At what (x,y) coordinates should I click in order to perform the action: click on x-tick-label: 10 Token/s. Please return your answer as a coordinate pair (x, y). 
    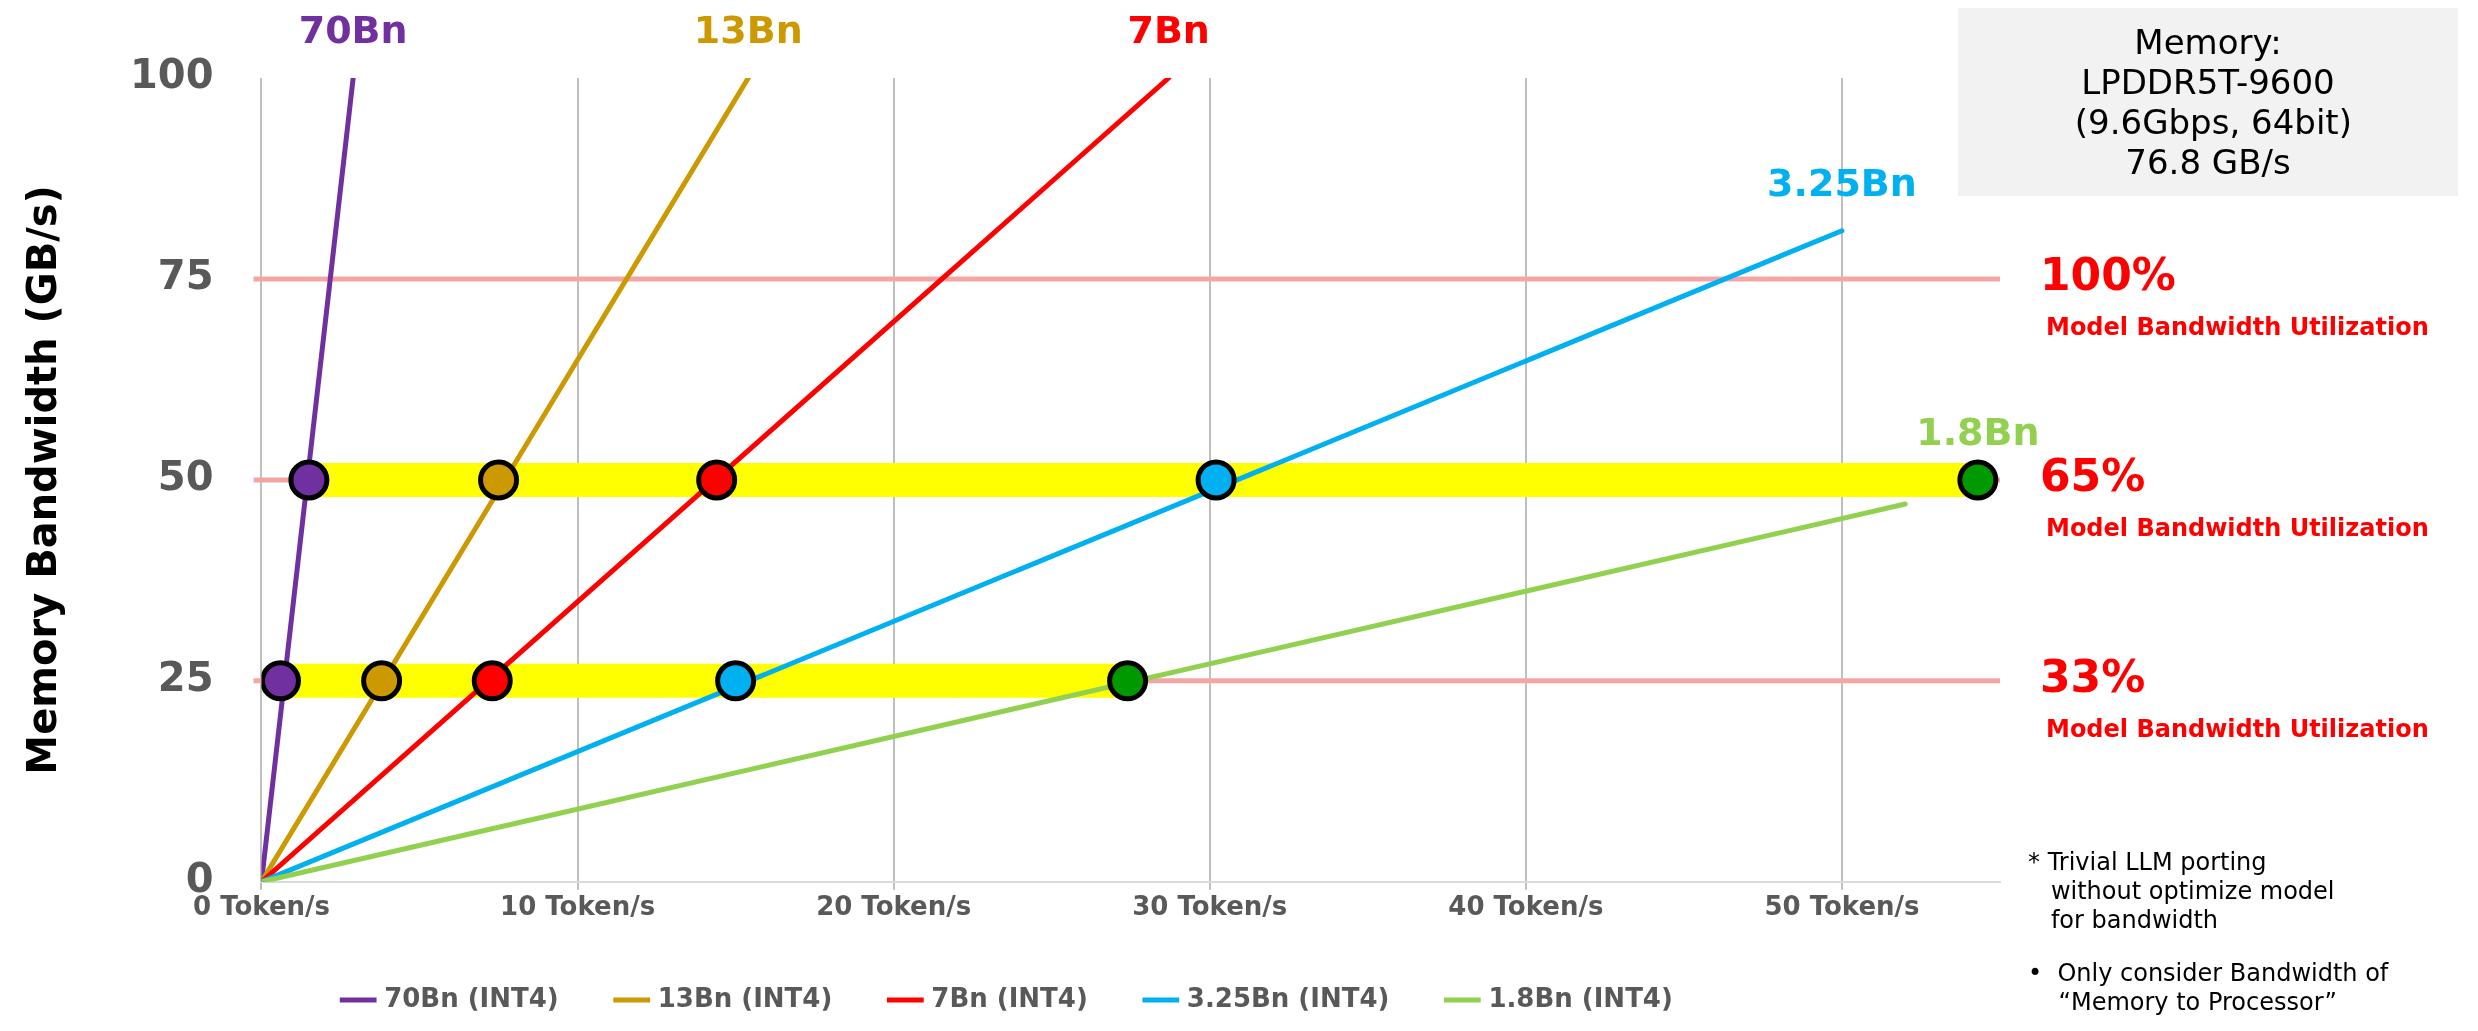
    Looking at the image, I should click on (578, 906).